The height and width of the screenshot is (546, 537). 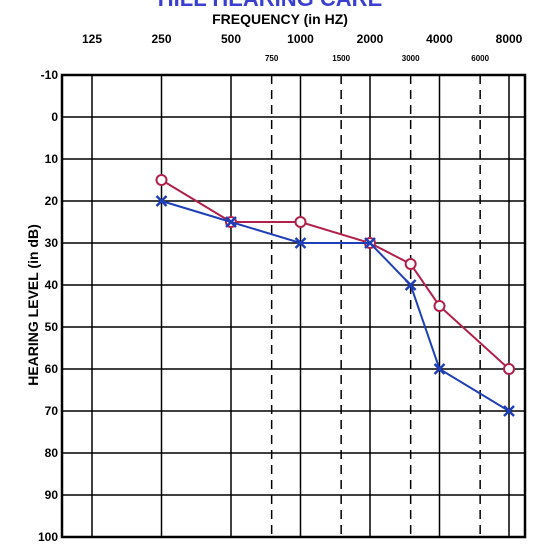 What do you see at coordinates (161, 39) in the screenshot?
I see `x-tick-label: 250` at bounding box center [161, 39].